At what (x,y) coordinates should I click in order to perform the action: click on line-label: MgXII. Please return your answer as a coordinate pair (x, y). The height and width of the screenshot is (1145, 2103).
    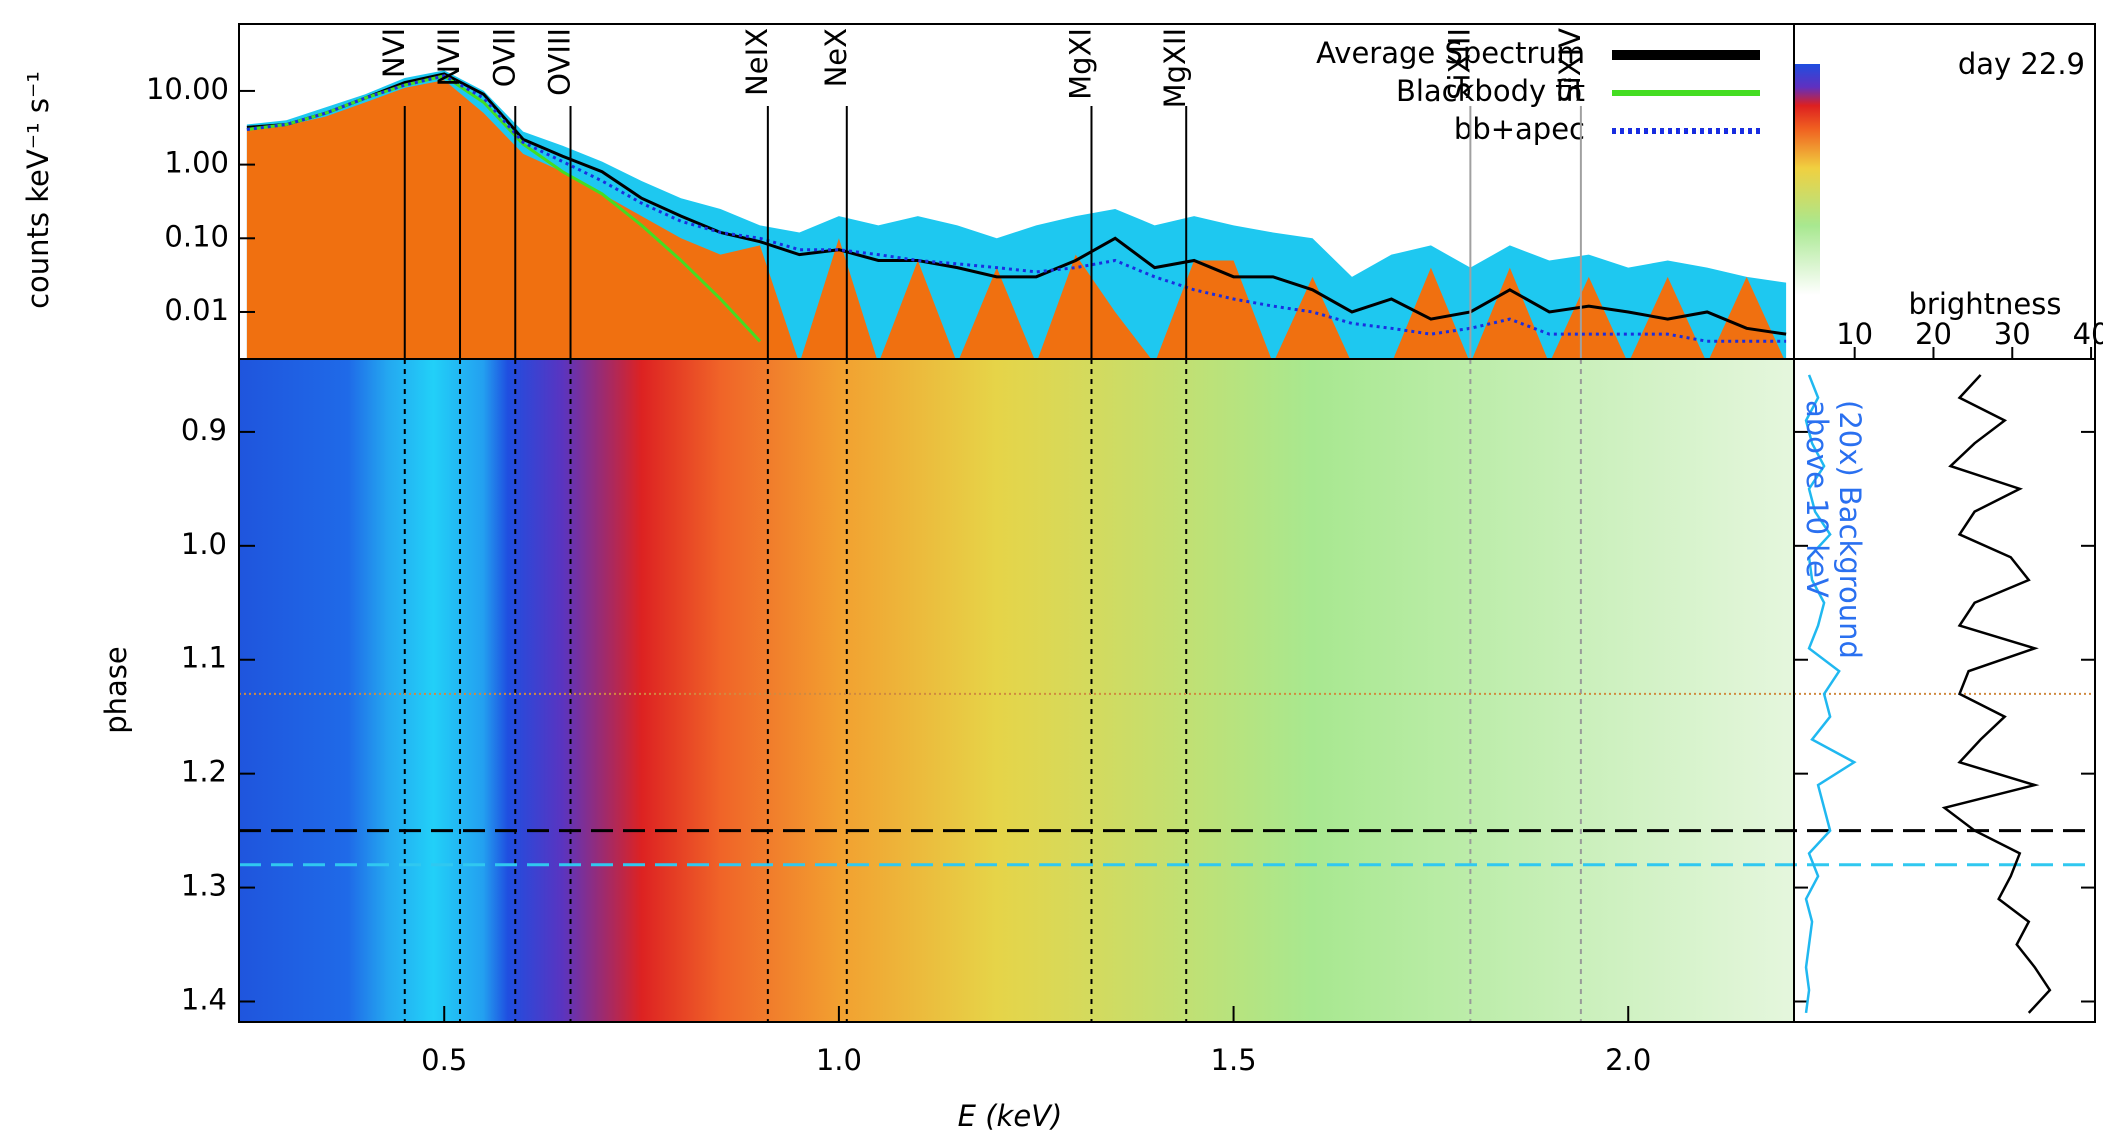
    Looking at the image, I should click on (1175, 68).